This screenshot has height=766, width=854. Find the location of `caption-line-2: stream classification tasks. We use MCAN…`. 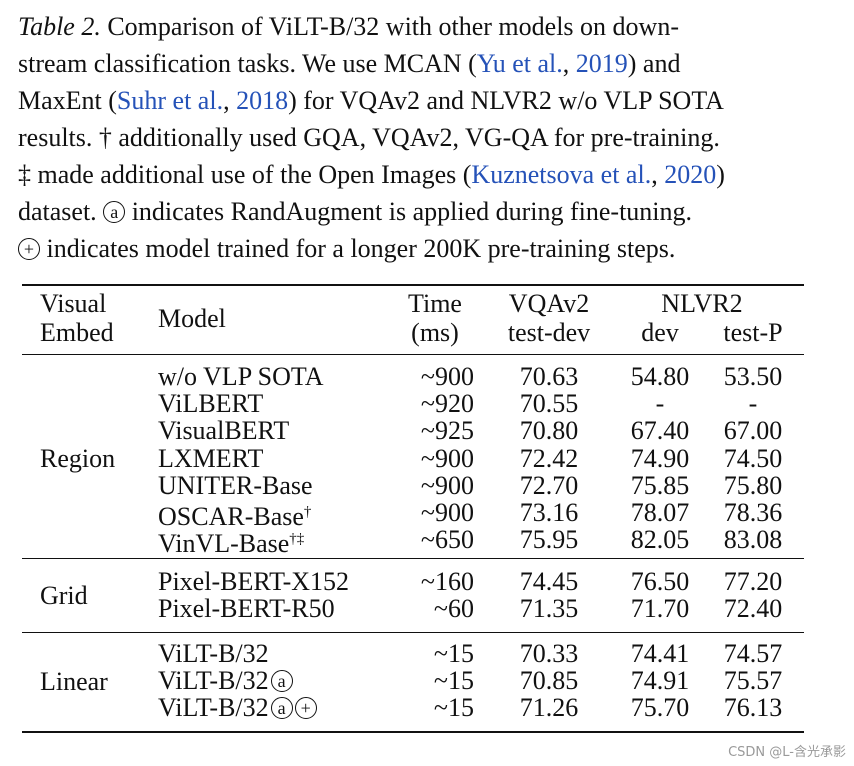

caption-line-2: stream classification tasks. We use MCAN… is located at coordinates (349, 63).